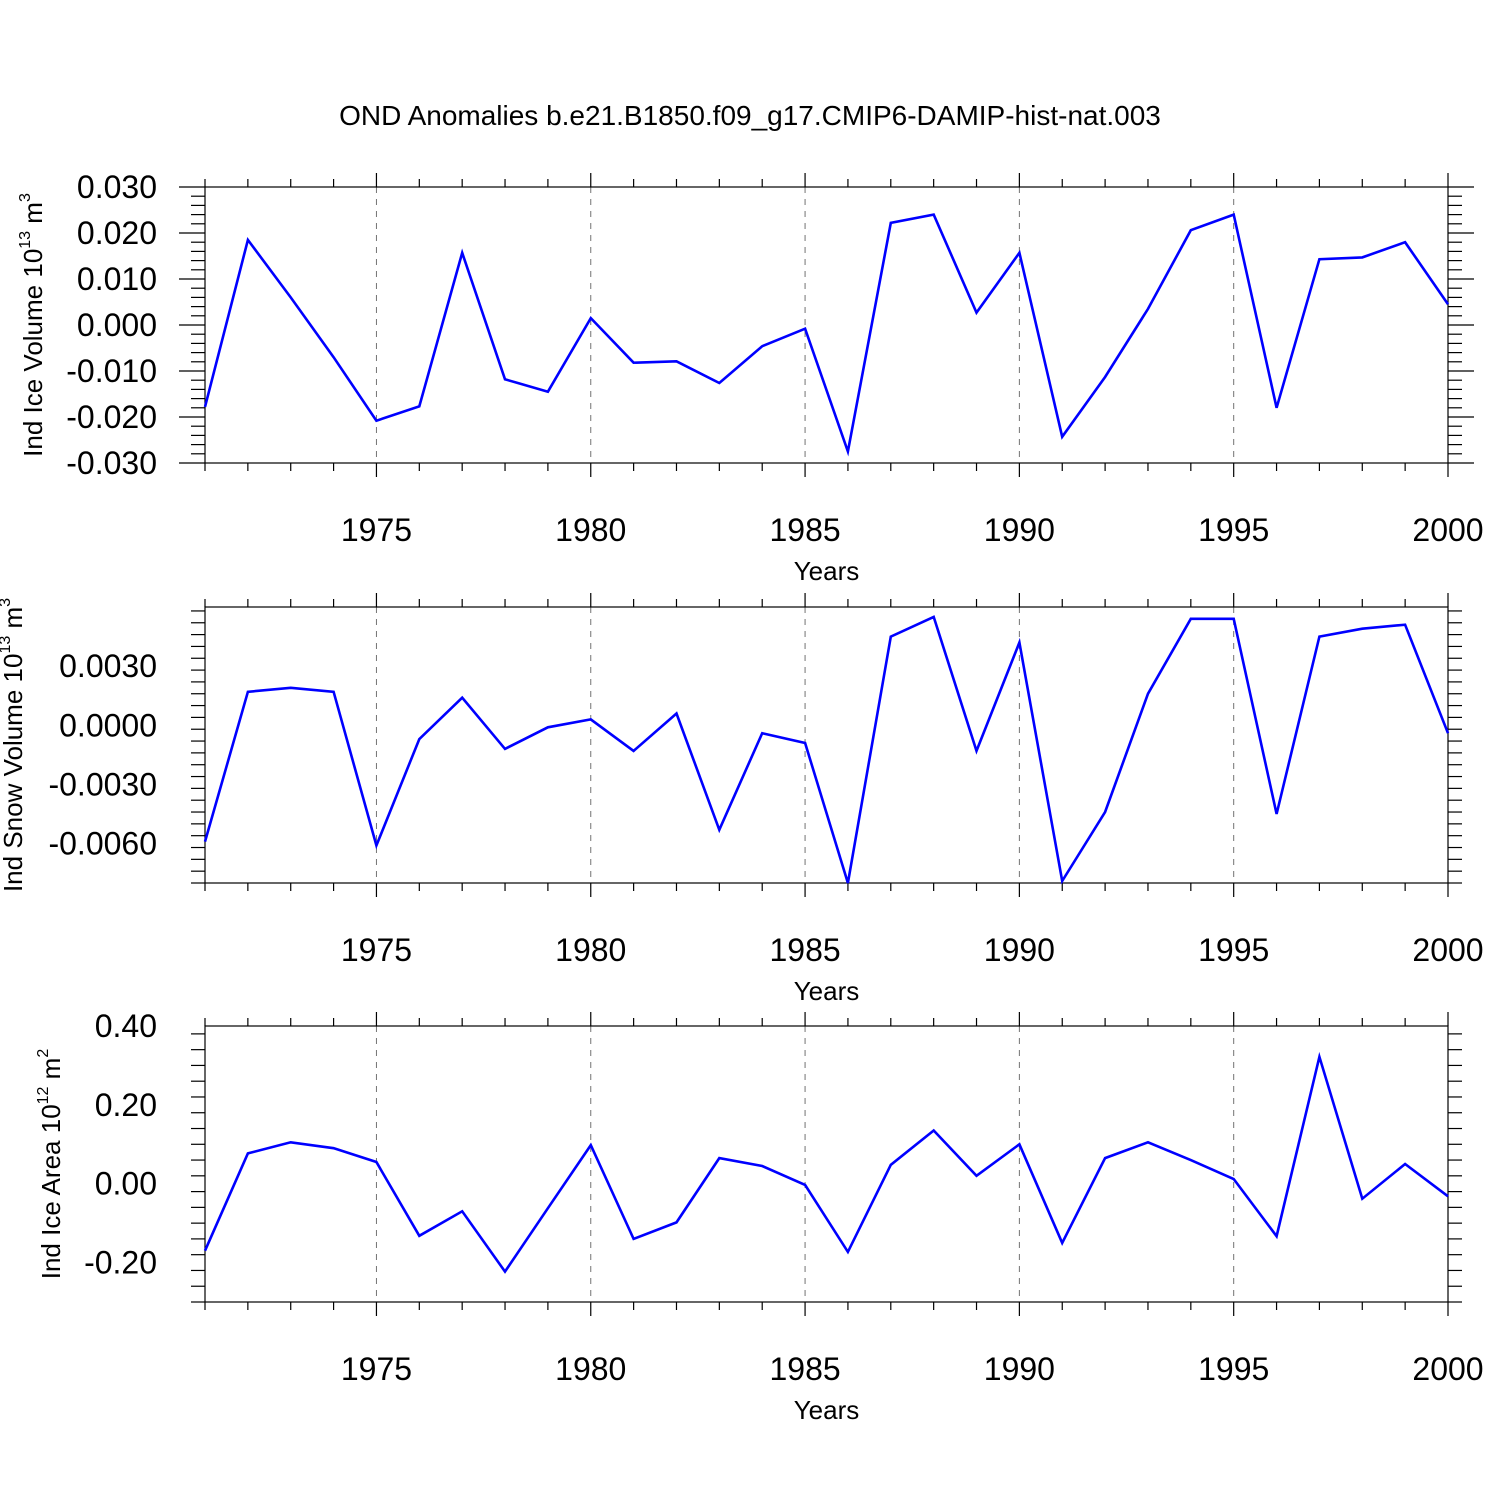 The image size is (1500, 1500). Describe the element at coordinates (32, 325) in the screenshot. I see `y-axis-label: Ind Ice Volume 1013 m3` at that location.